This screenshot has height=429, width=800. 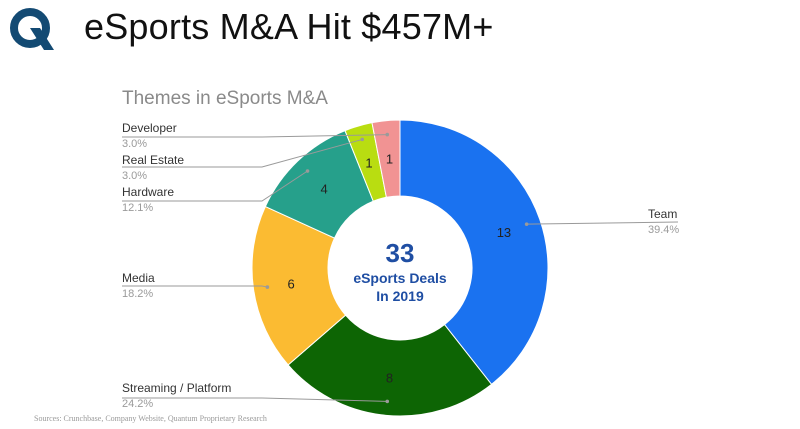 What do you see at coordinates (602, 223) in the screenshot?
I see `leader-line-team` at bounding box center [602, 223].